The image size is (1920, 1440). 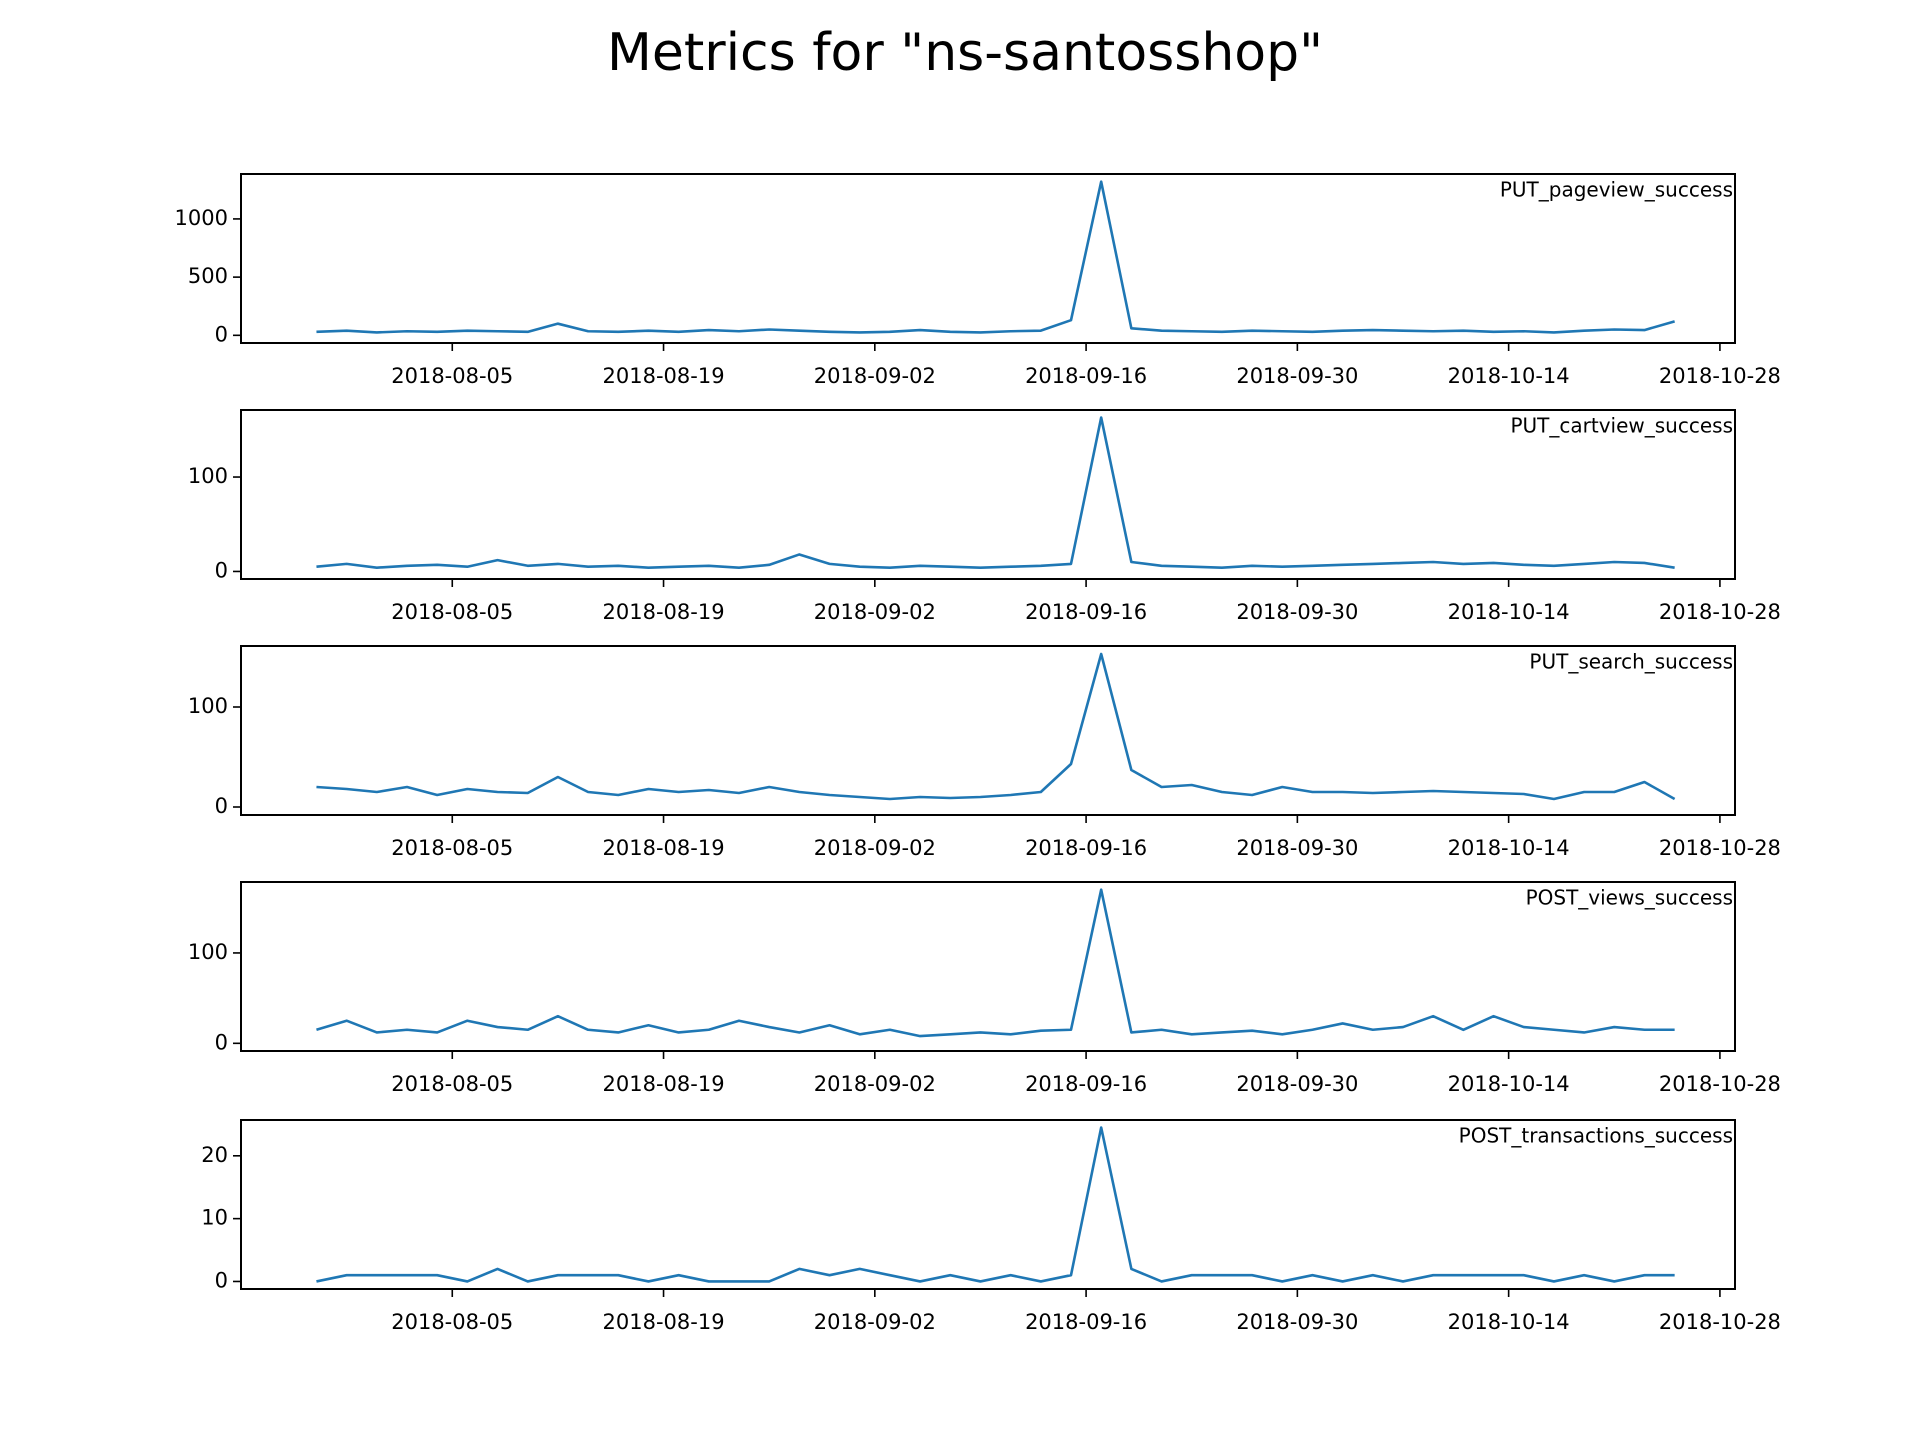 I want to click on legend-label: PUT_cartview_success, so click(x=1621, y=426).